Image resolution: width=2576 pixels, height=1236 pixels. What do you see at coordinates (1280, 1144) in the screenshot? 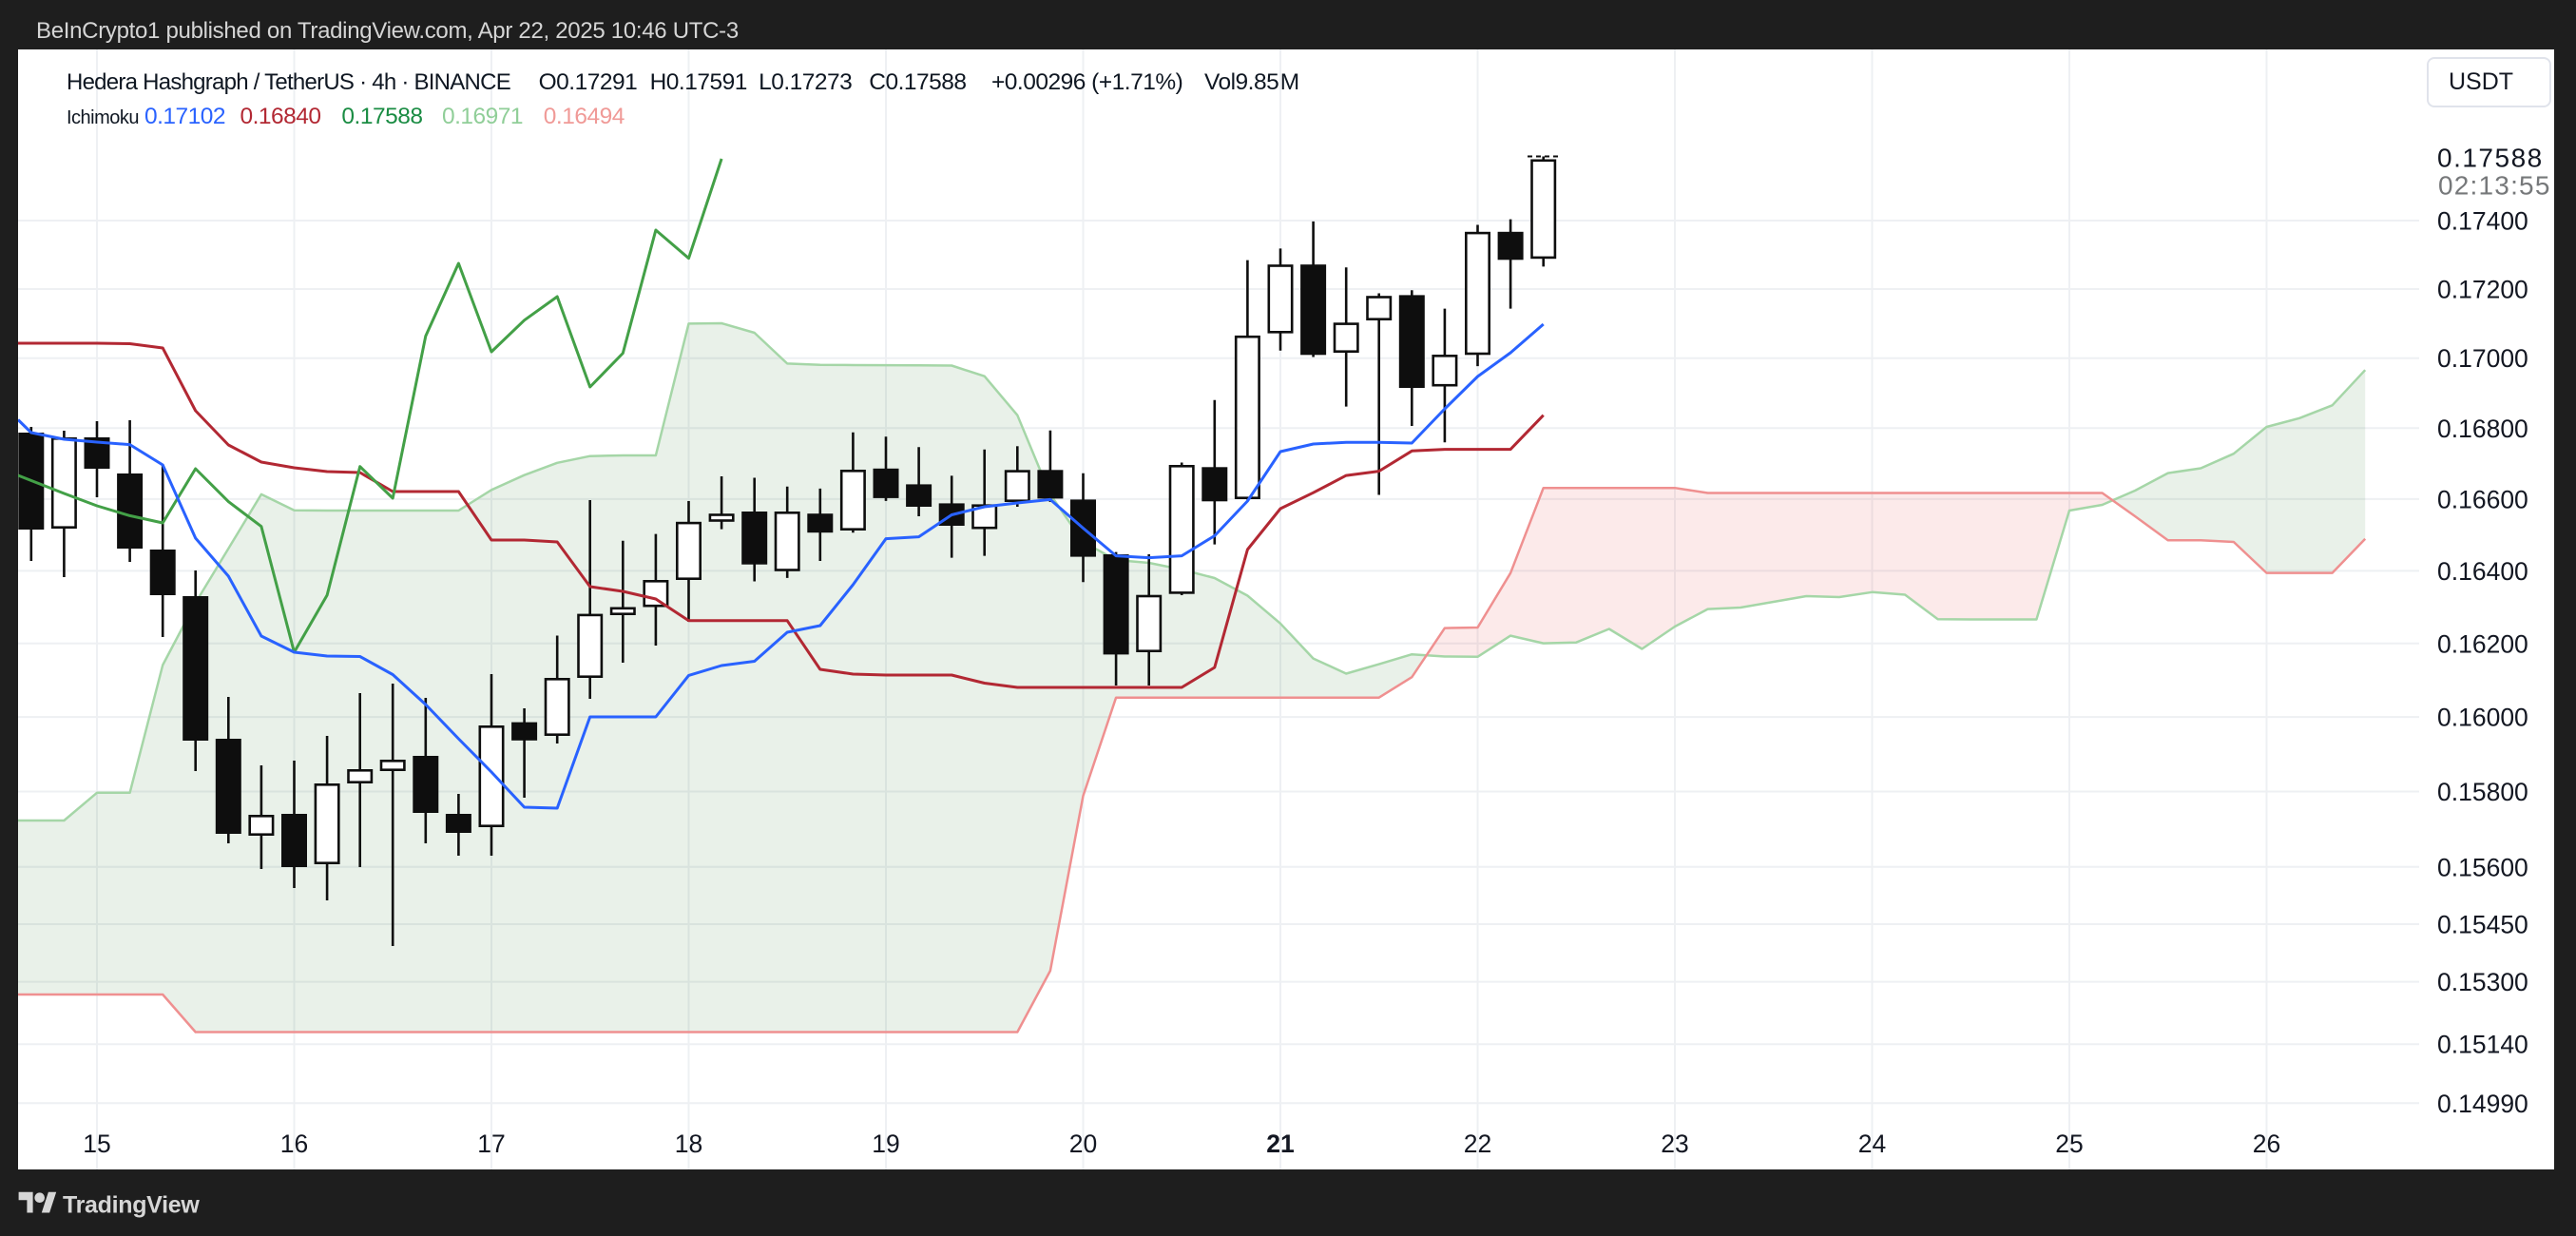
I see `svg-text: 21` at bounding box center [1280, 1144].